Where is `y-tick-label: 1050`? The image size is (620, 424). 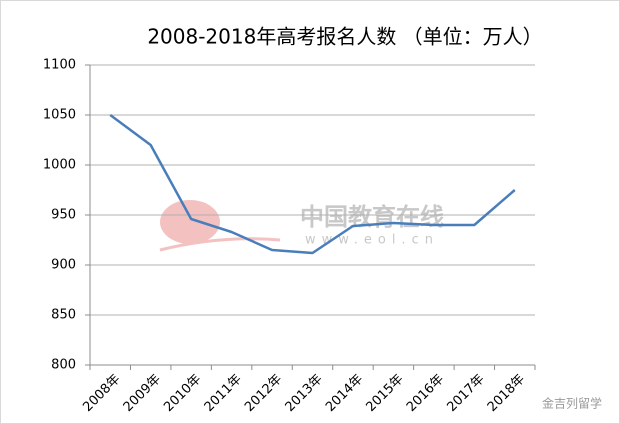
y-tick-label: 1050 is located at coordinates (59, 115).